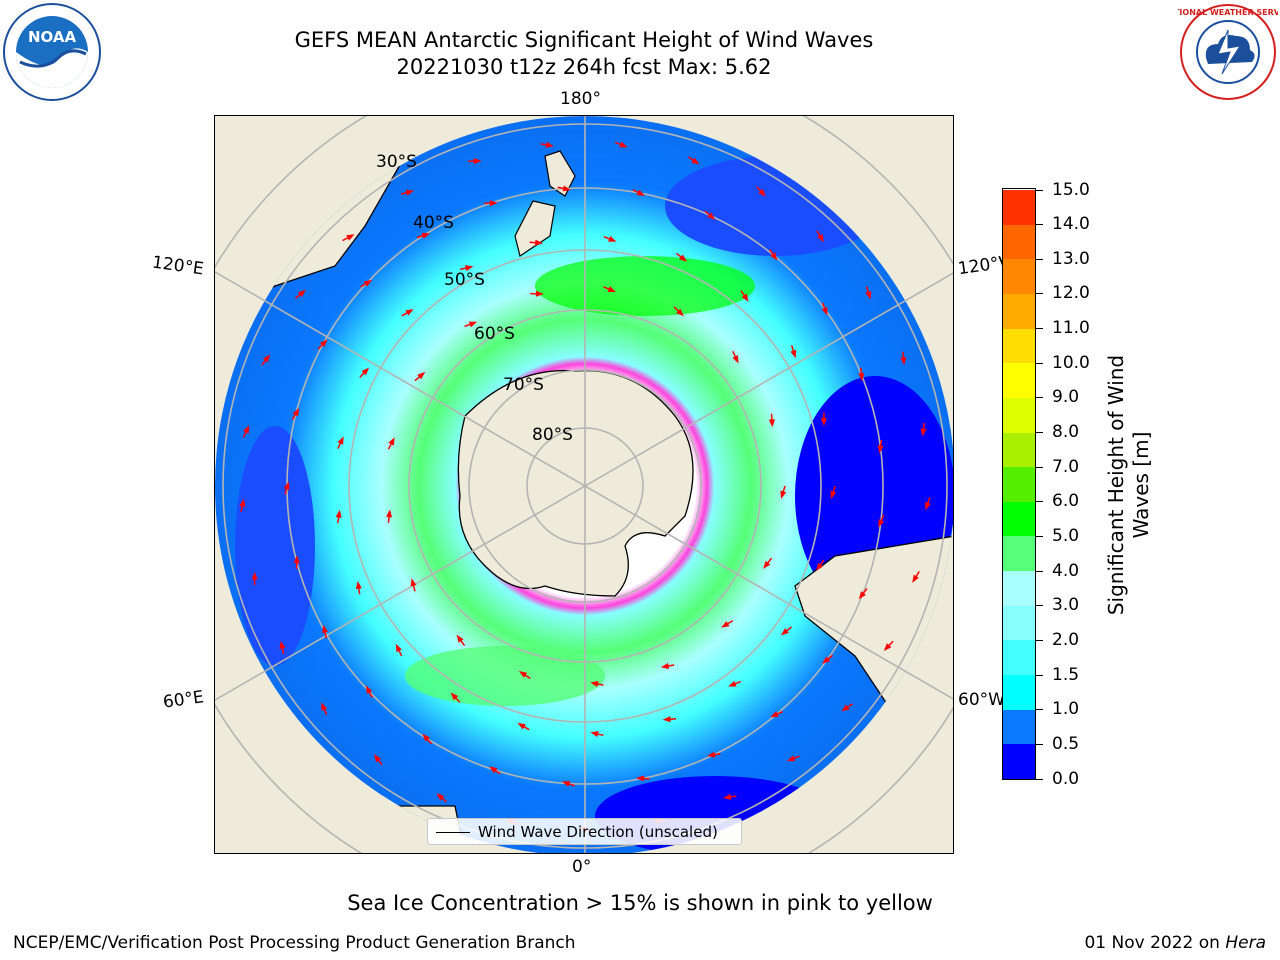 Image resolution: width=1280 pixels, height=960 pixels. Describe the element at coordinates (545, 203) in the screenshot. I see `new-zealand-land` at that location.